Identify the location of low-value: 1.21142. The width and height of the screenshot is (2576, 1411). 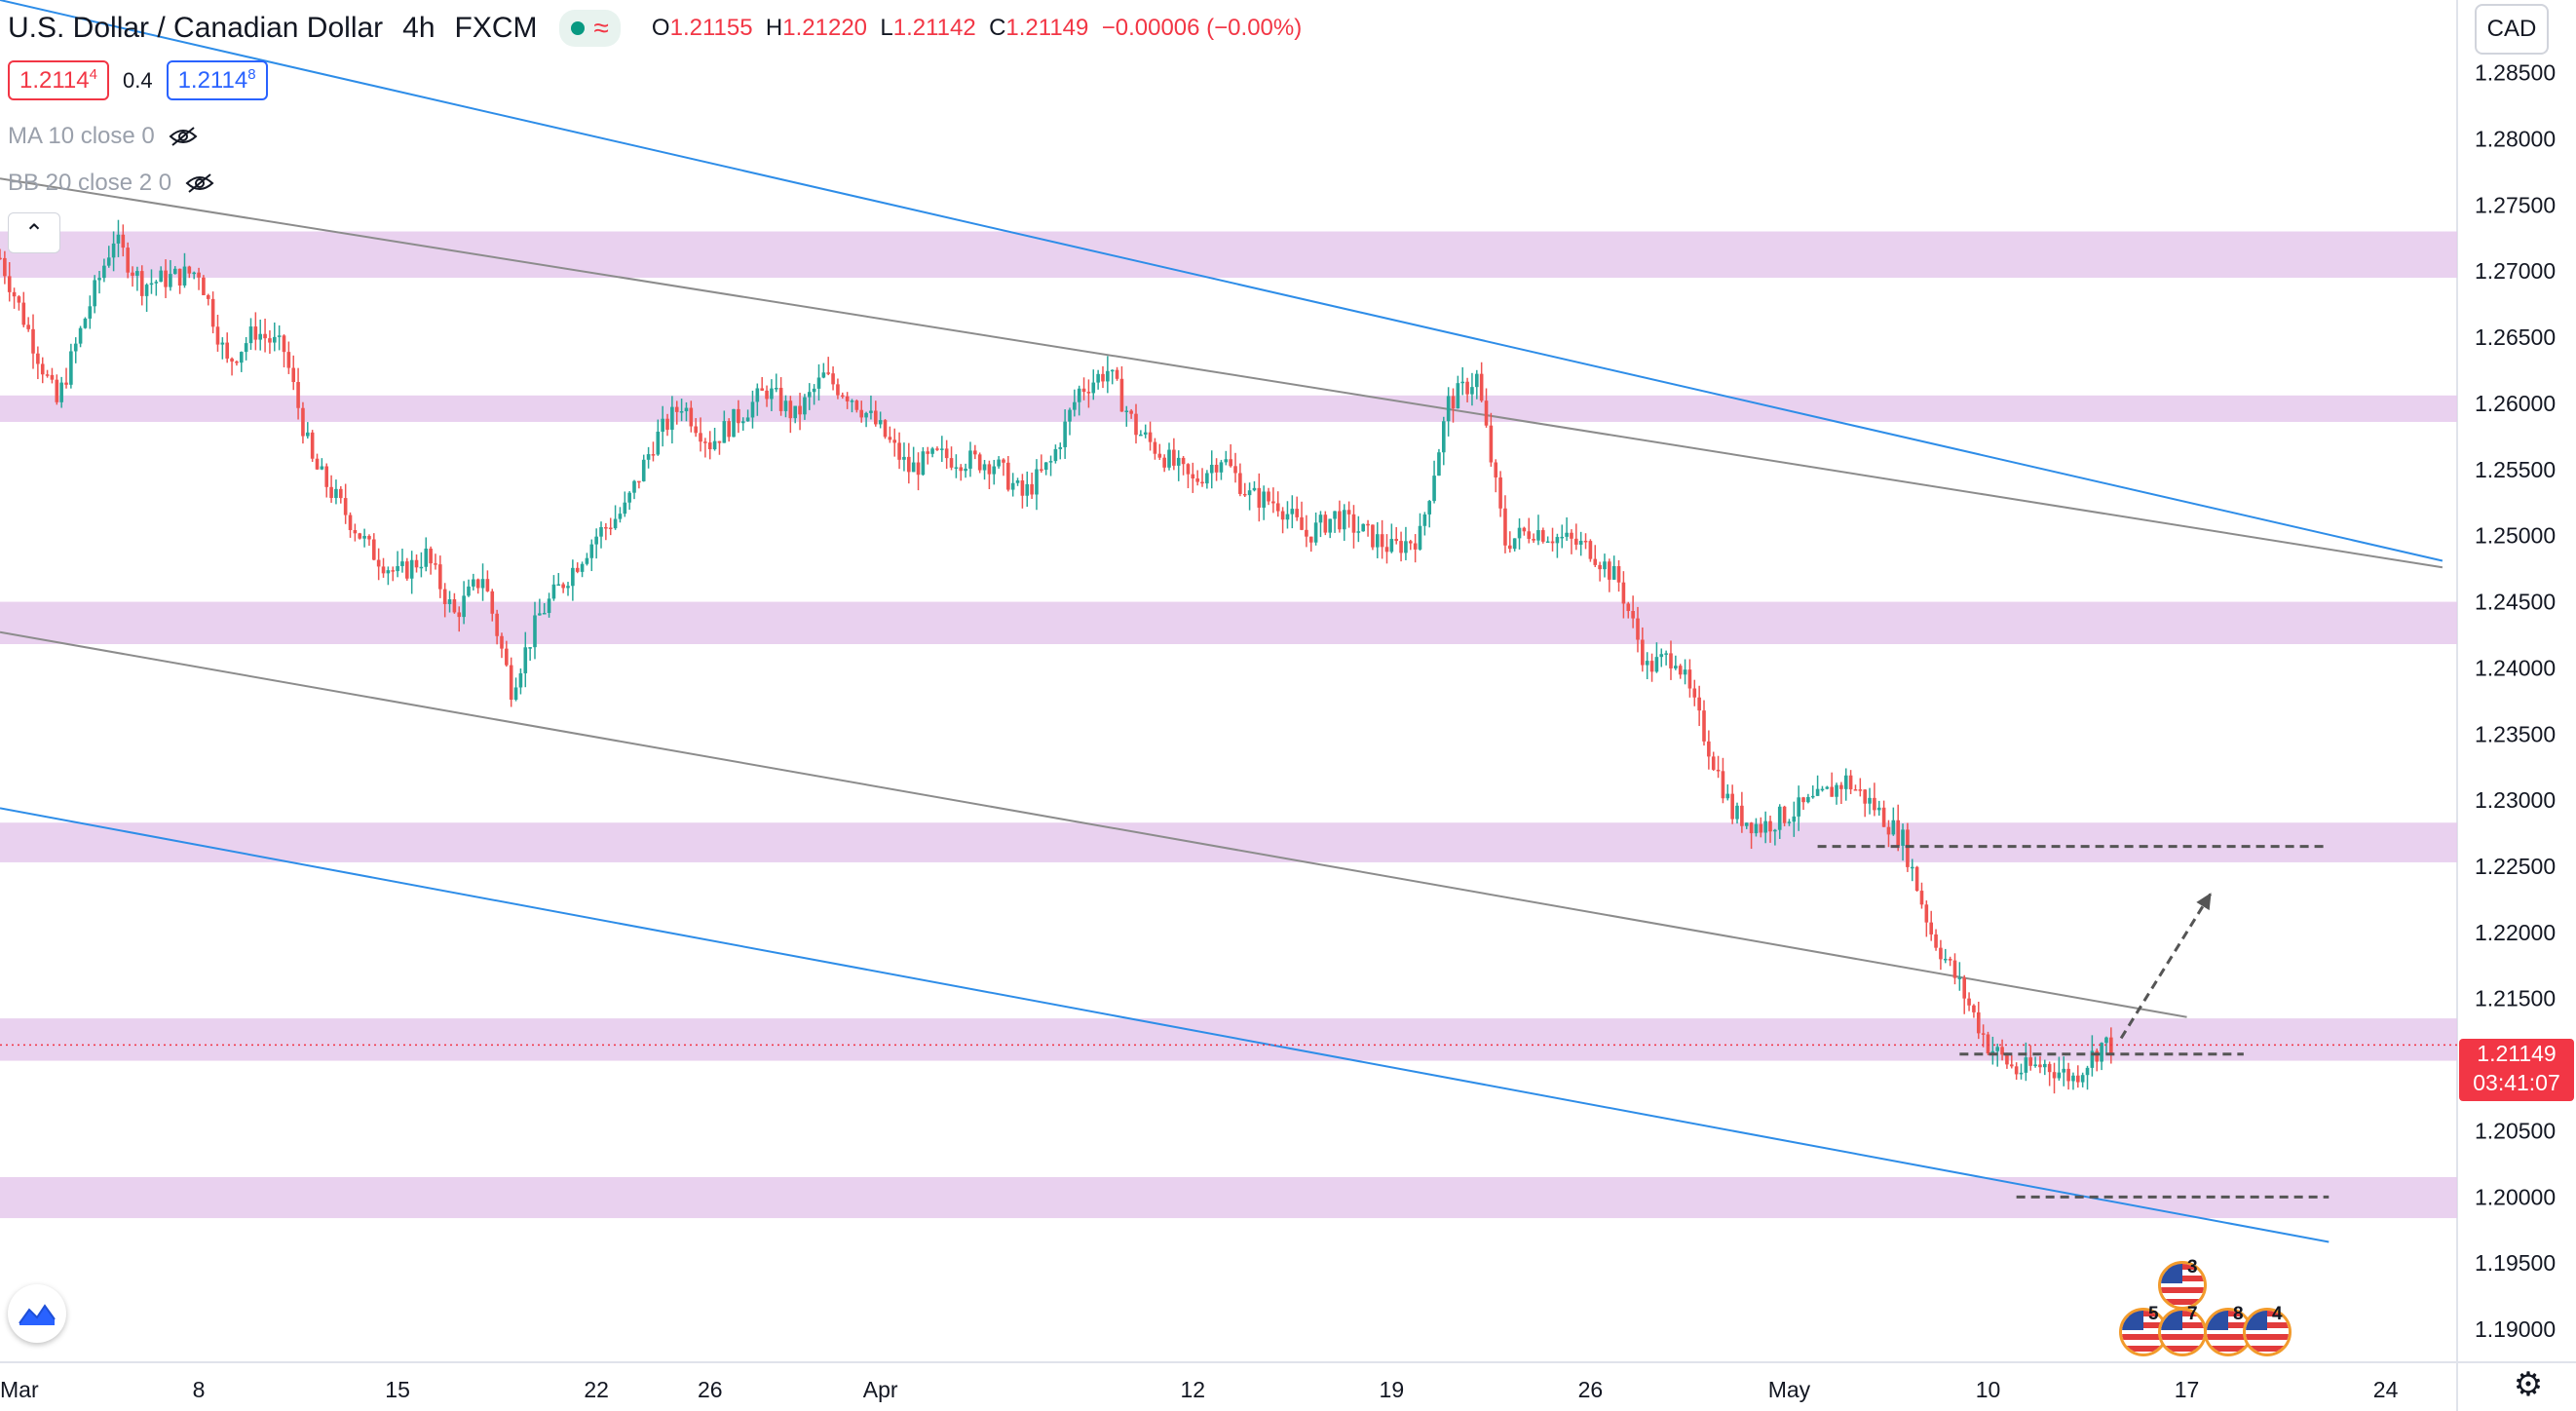
(934, 28).